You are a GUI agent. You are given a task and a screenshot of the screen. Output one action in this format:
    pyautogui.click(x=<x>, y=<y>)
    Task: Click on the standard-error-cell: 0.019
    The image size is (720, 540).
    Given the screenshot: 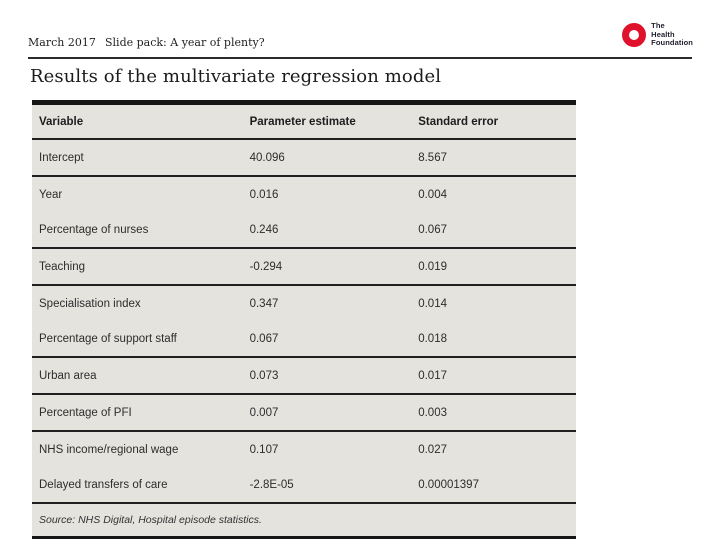 What is the action you would take?
    pyautogui.click(x=432, y=266)
    